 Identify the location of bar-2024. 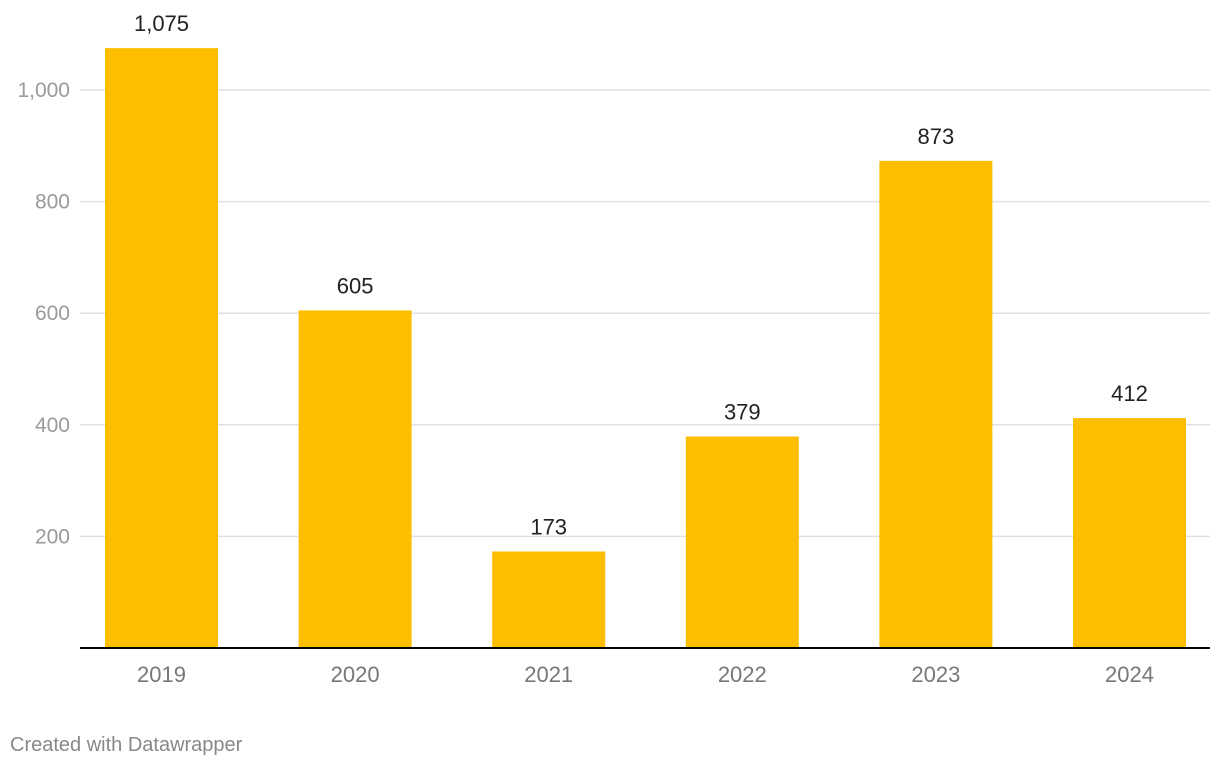
(1129, 533).